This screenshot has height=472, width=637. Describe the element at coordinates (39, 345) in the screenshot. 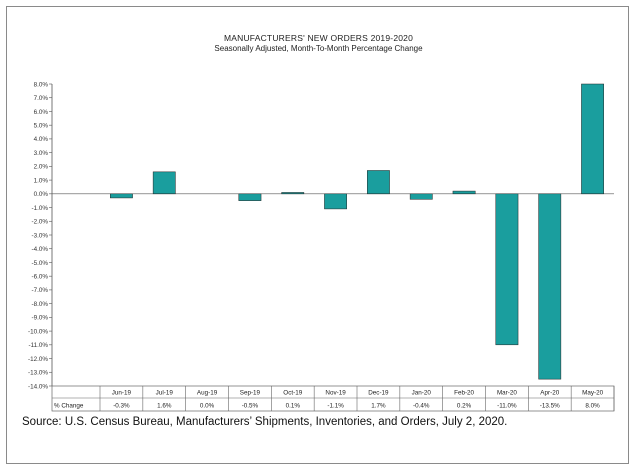

I see `y-tick-label: -11.0%` at that location.